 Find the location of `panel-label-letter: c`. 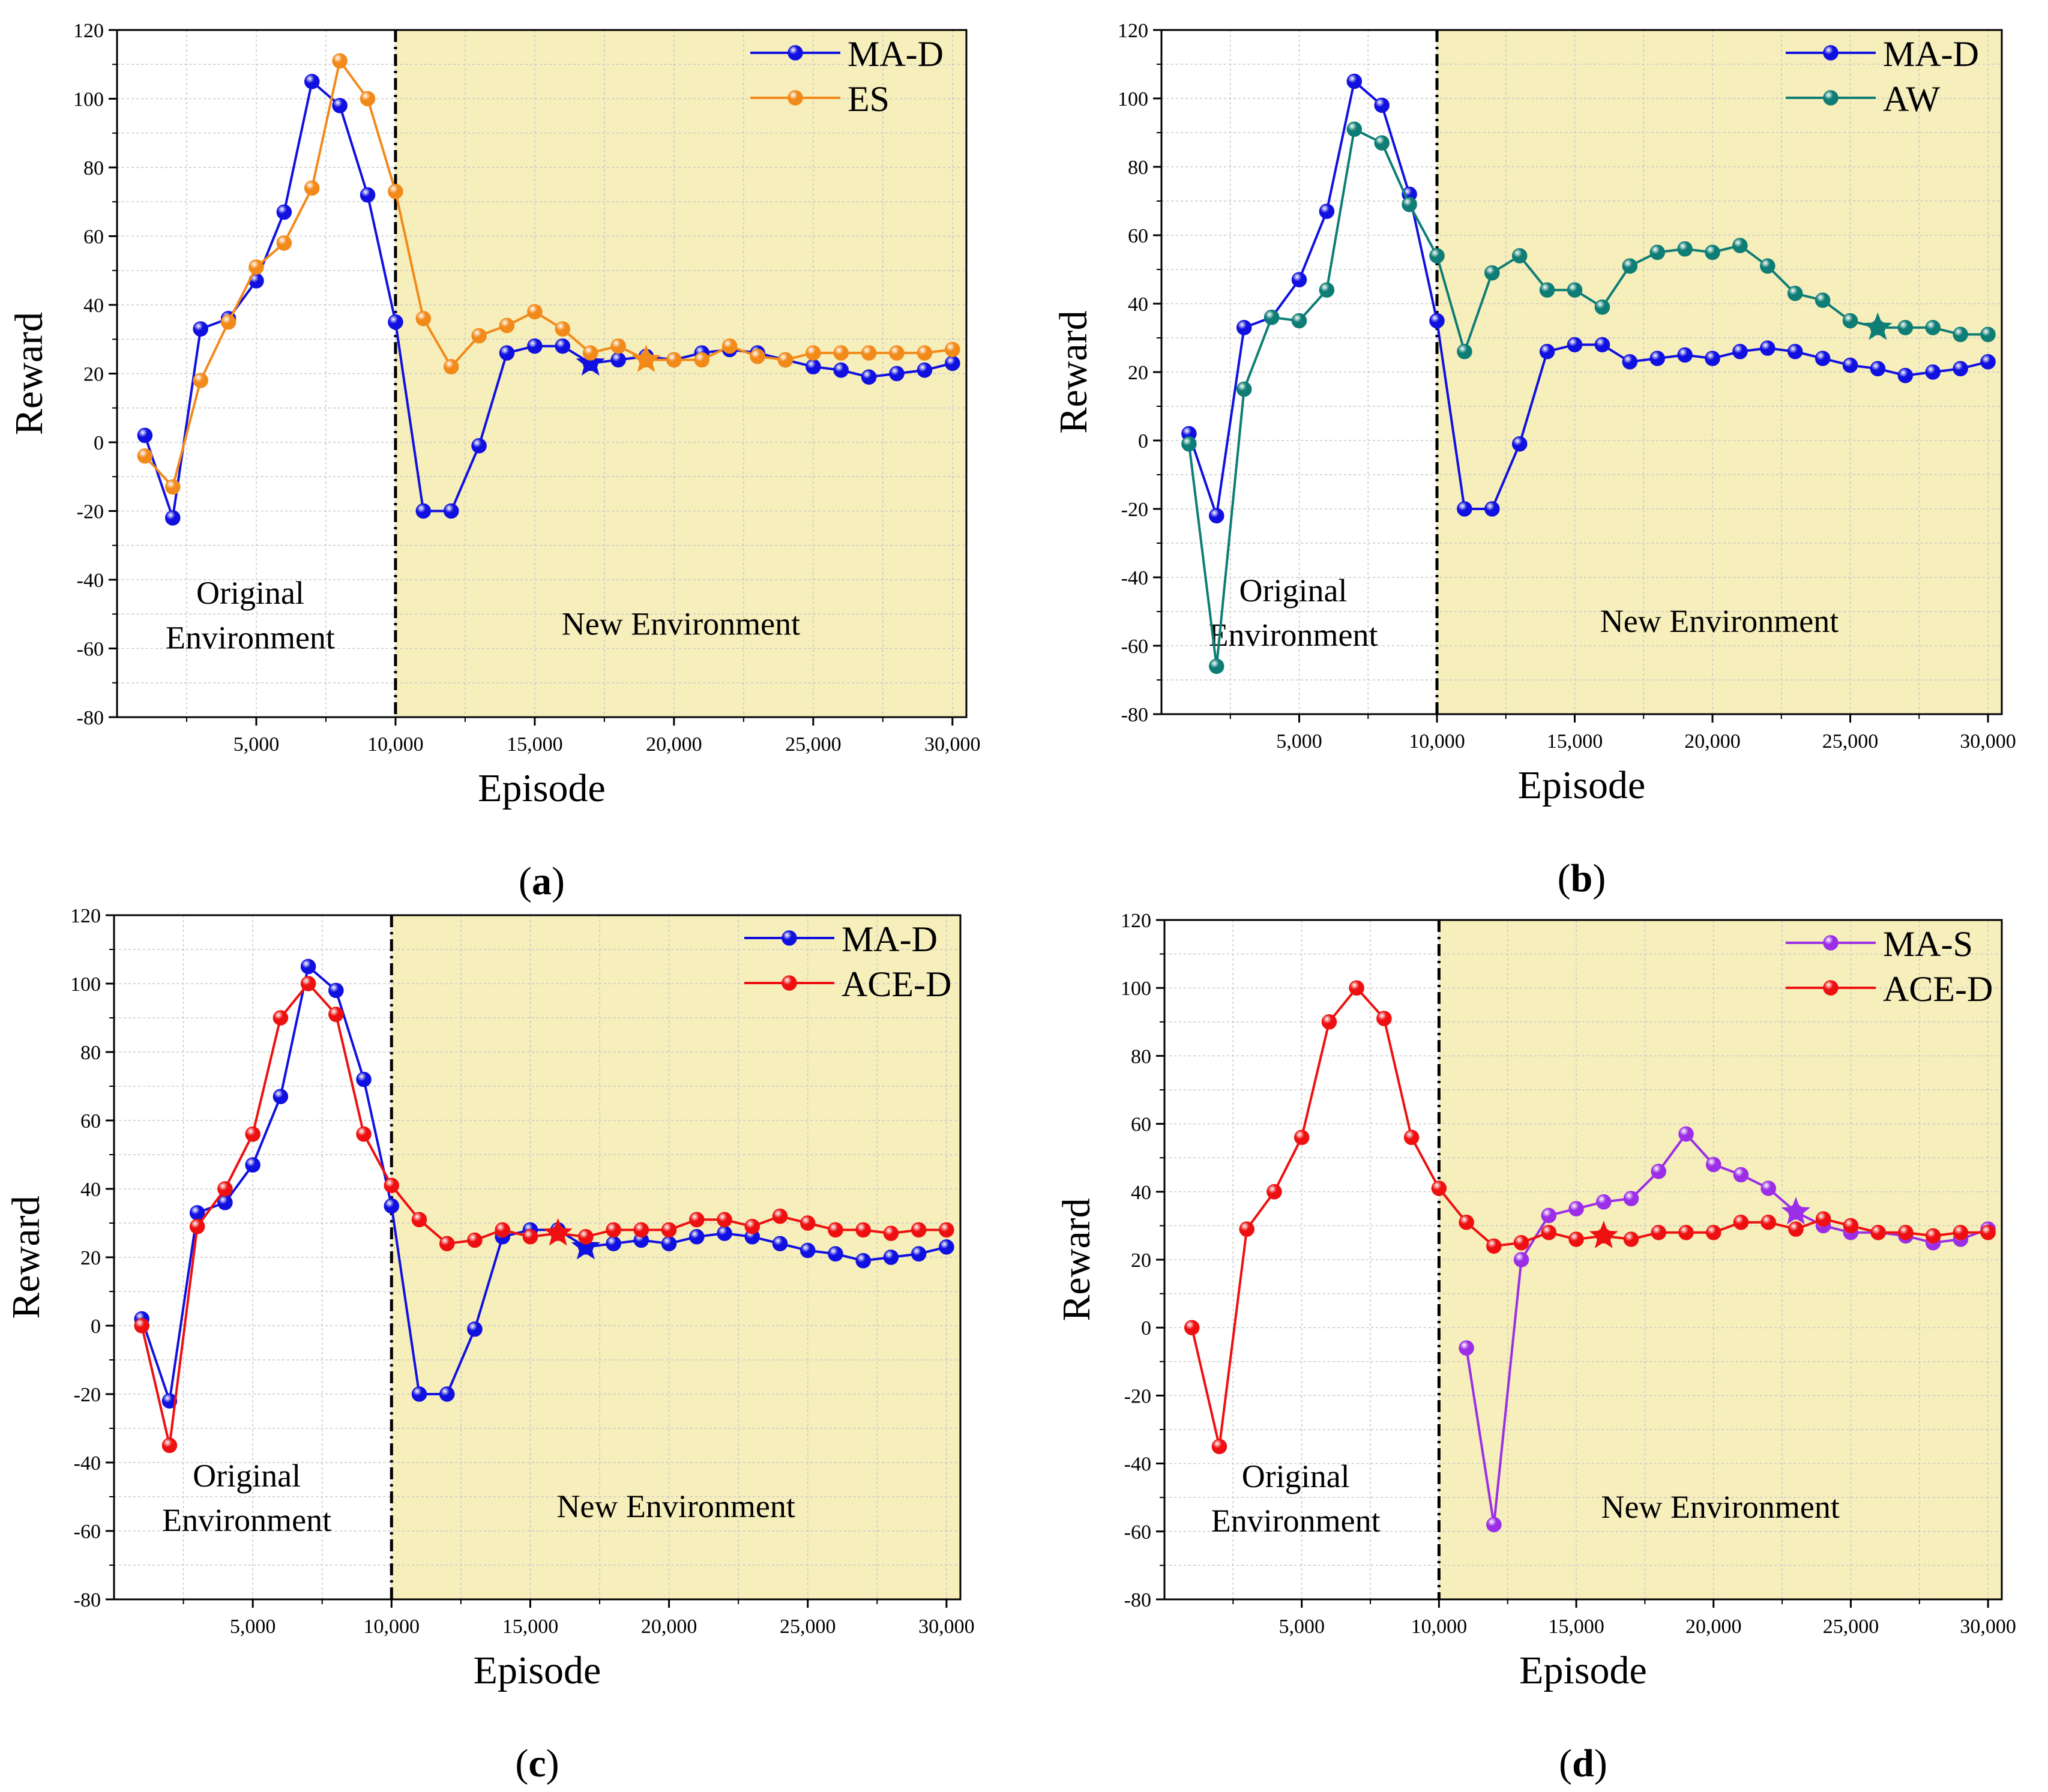

panel-label-letter: c is located at coordinates (537, 1763).